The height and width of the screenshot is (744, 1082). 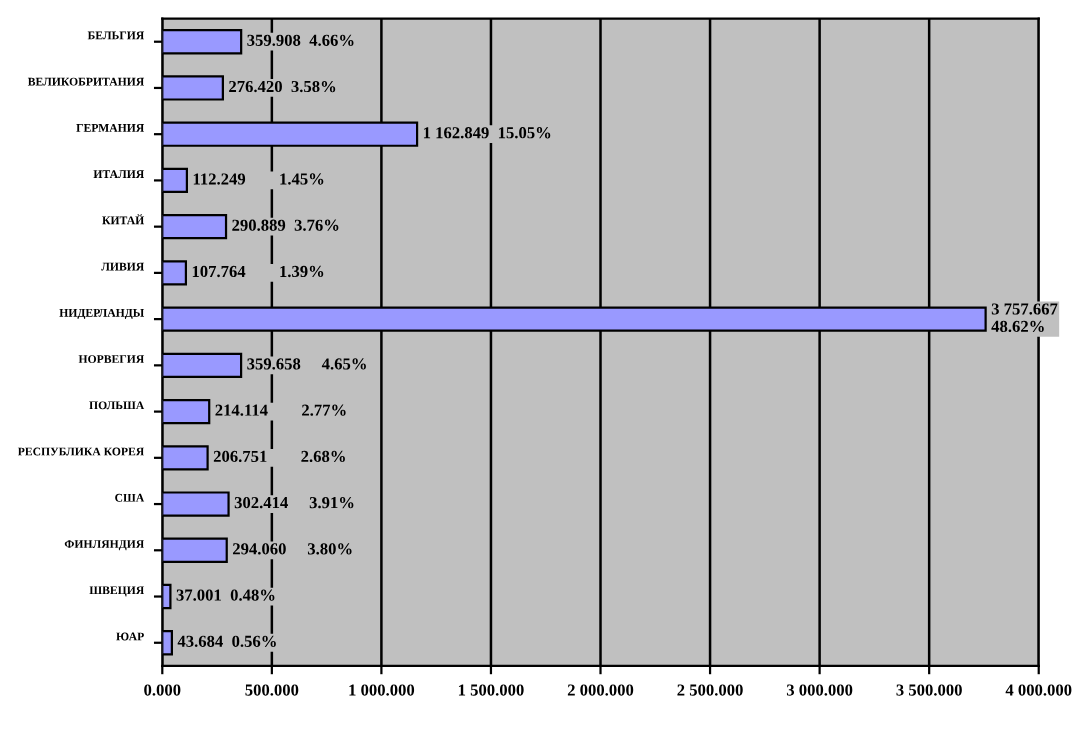 What do you see at coordinates (487, 133) in the screenshot?
I see `data-label: 1 162.849 15.05%` at bounding box center [487, 133].